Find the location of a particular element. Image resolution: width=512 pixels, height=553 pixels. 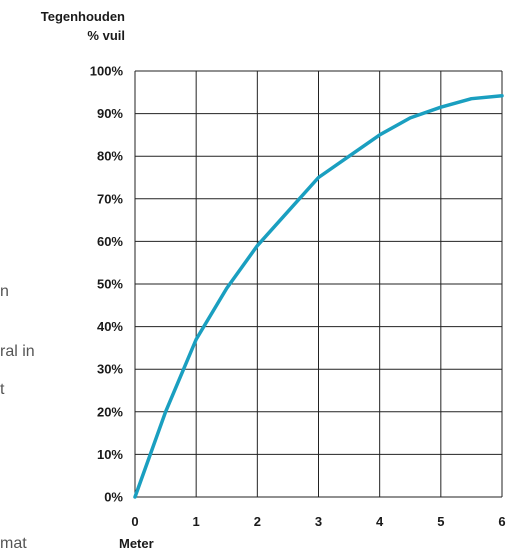

x-tick-label: 4 is located at coordinates (380, 521).